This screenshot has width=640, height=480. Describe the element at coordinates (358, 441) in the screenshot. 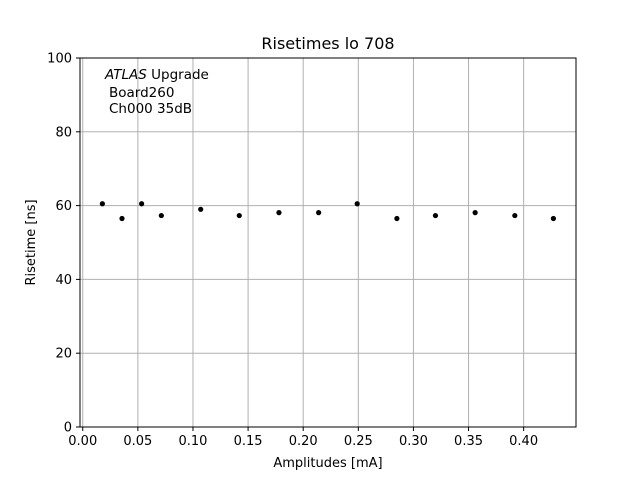

I see `x-tick-label: 0.25` at that location.